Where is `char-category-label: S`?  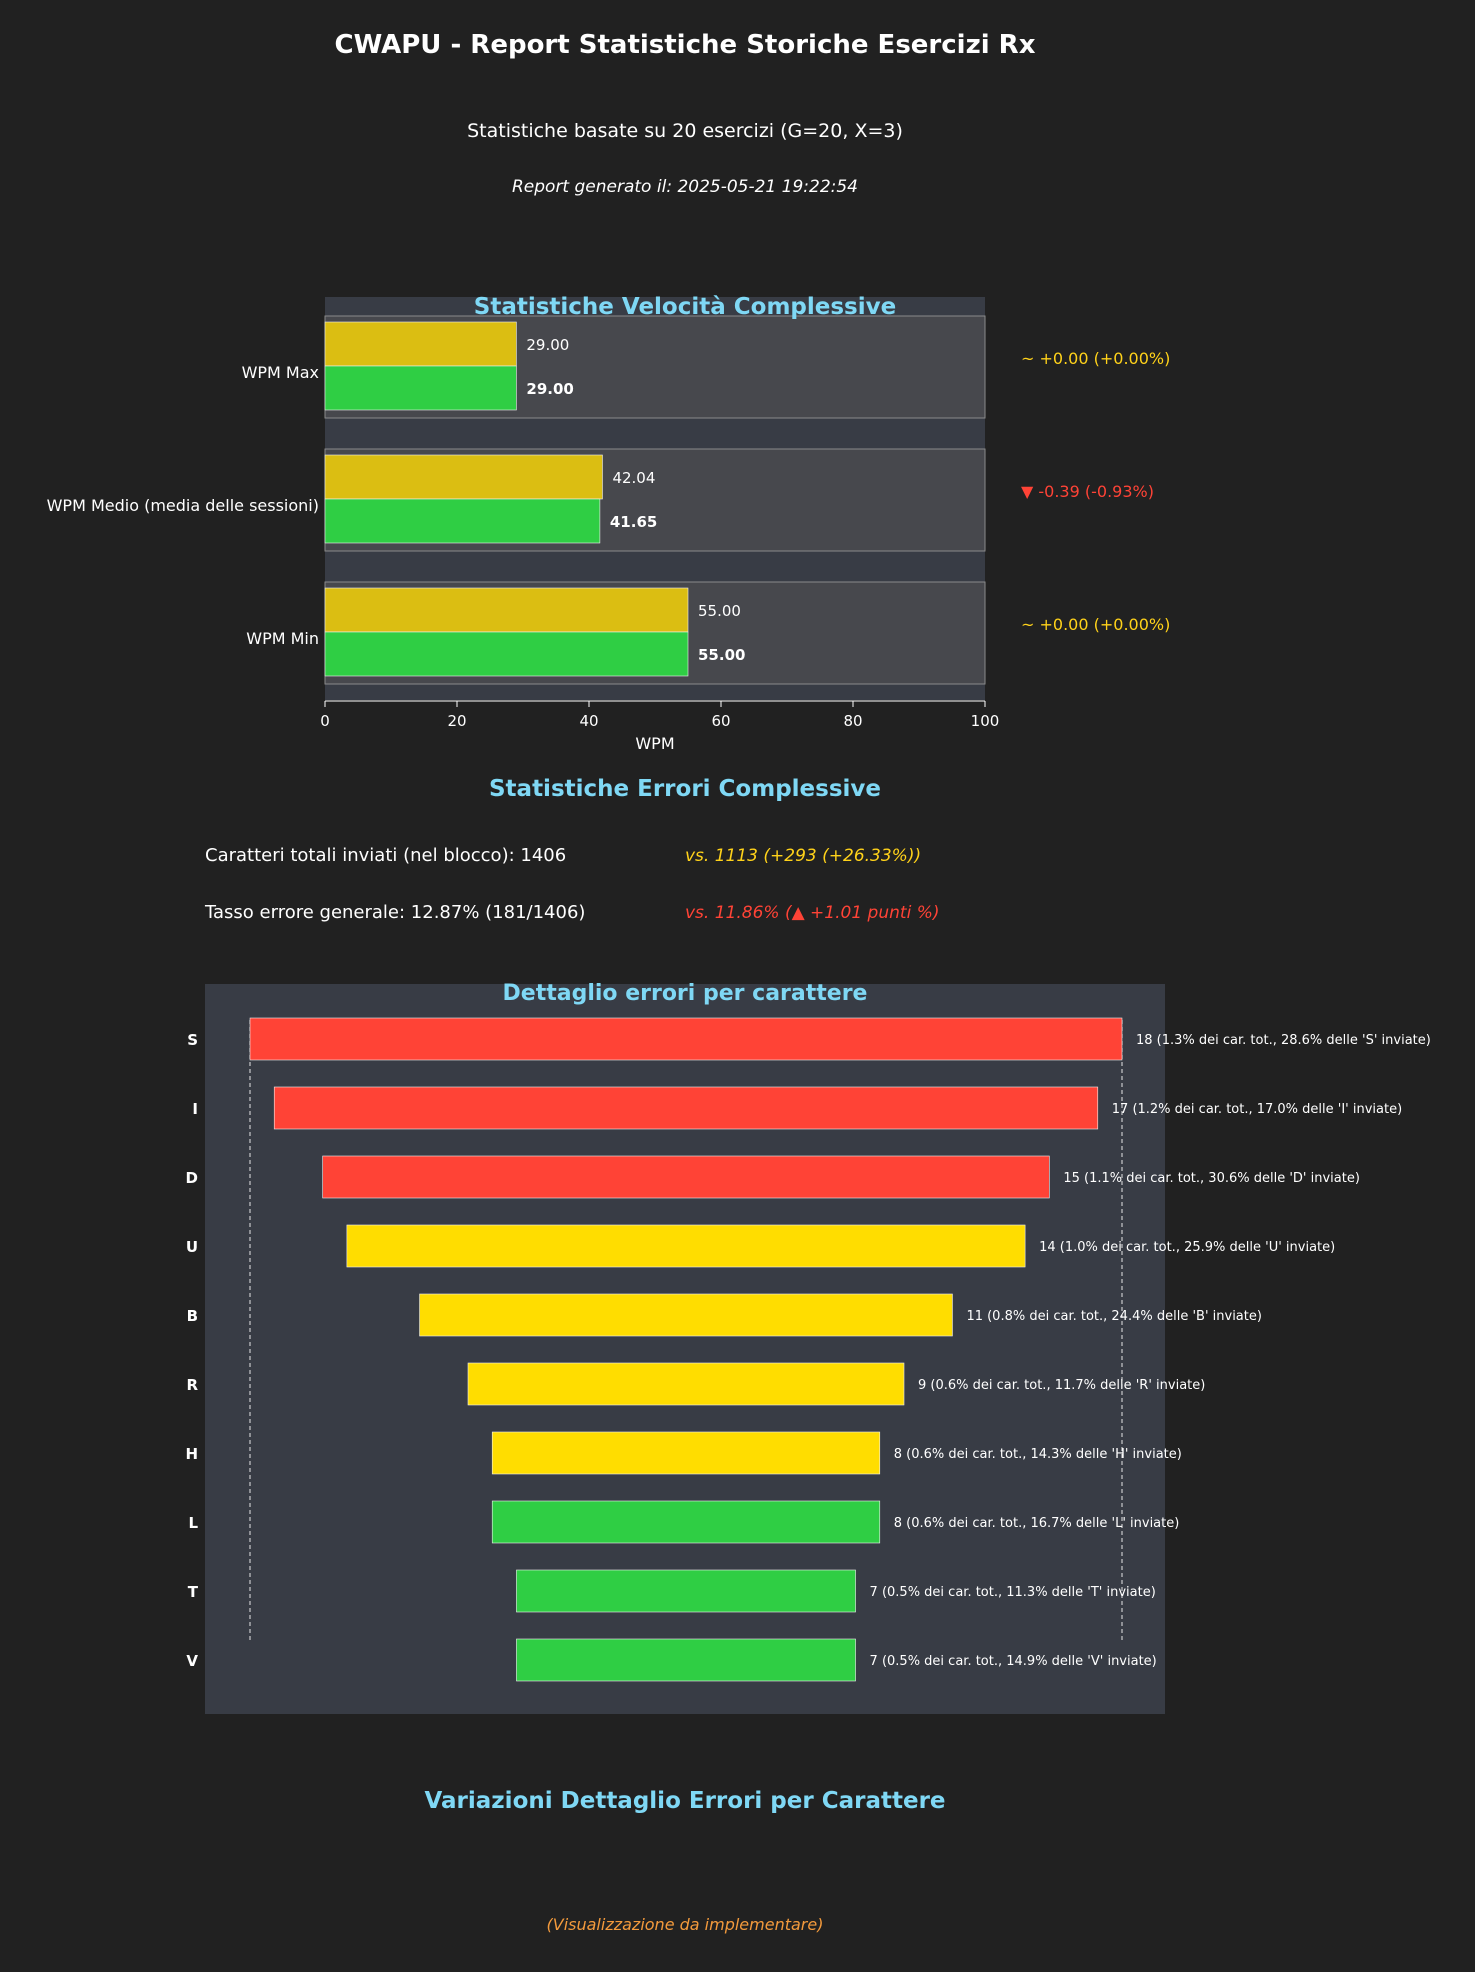
char-category-label: S is located at coordinates (192, 1040).